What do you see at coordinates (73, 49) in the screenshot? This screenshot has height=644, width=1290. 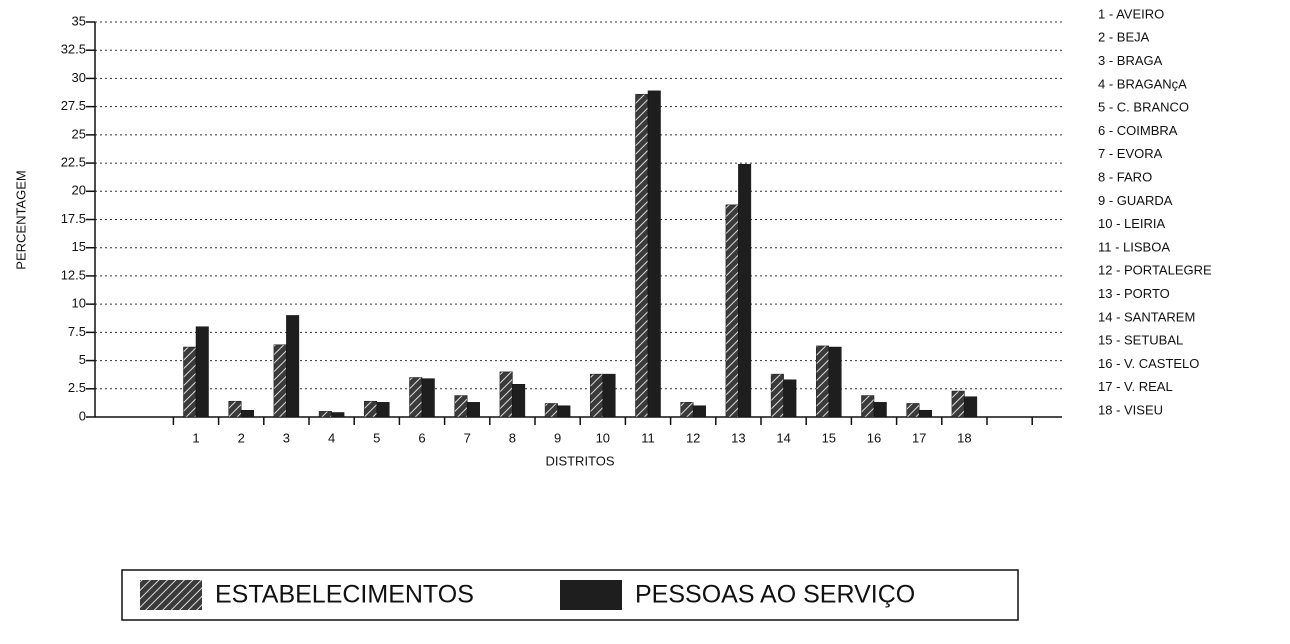 I see `y-tick-label: 32.5` at bounding box center [73, 49].